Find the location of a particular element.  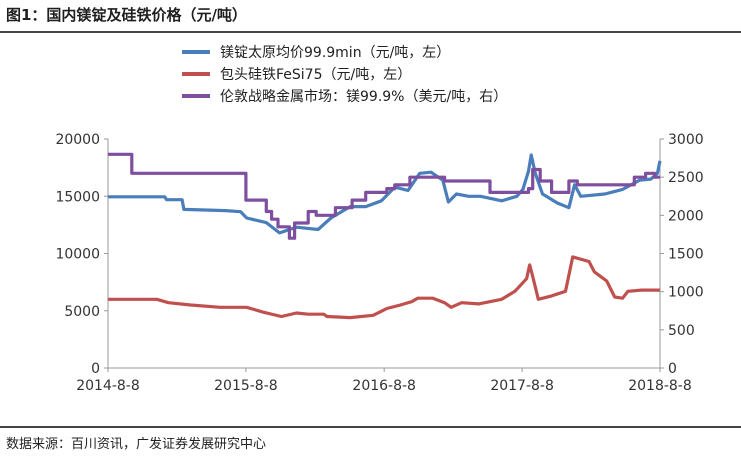

legend-label-3: 伦敦战略金属市场：镁99.9%（美元/吨，右） is located at coordinates (363, 96).